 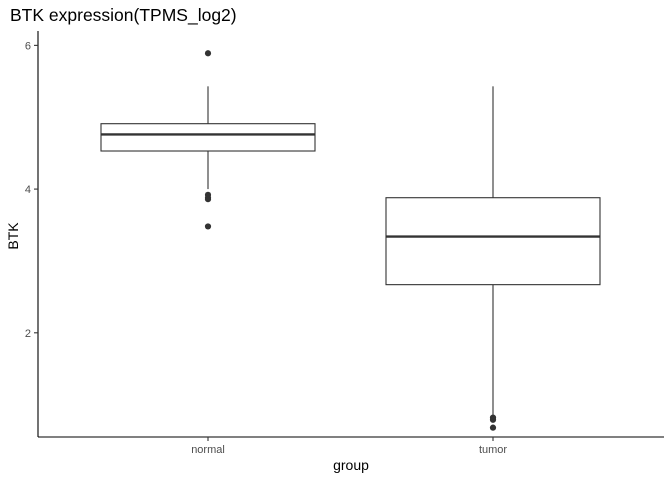 What do you see at coordinates (28, 190) in the screenshot?
I see `y-tick-label: 4` at bounding box center [28, 190].